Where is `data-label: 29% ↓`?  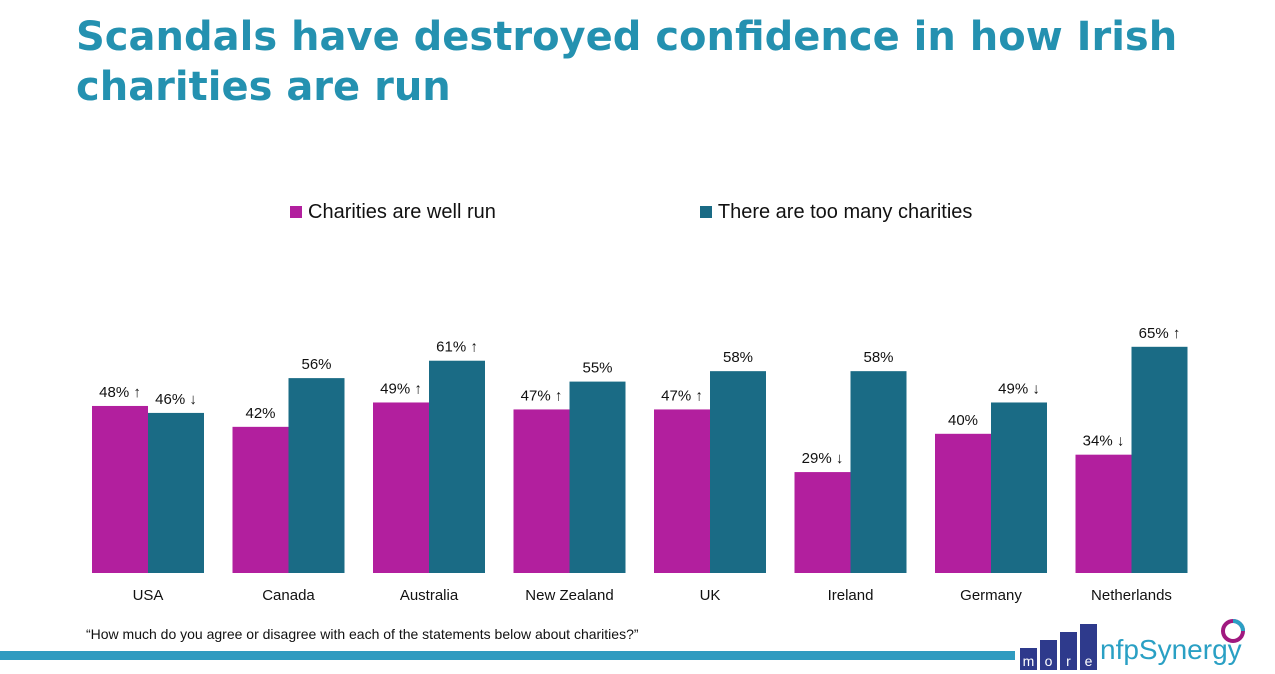 data-label: 29% ↓ is located at coordinates (823, 458).